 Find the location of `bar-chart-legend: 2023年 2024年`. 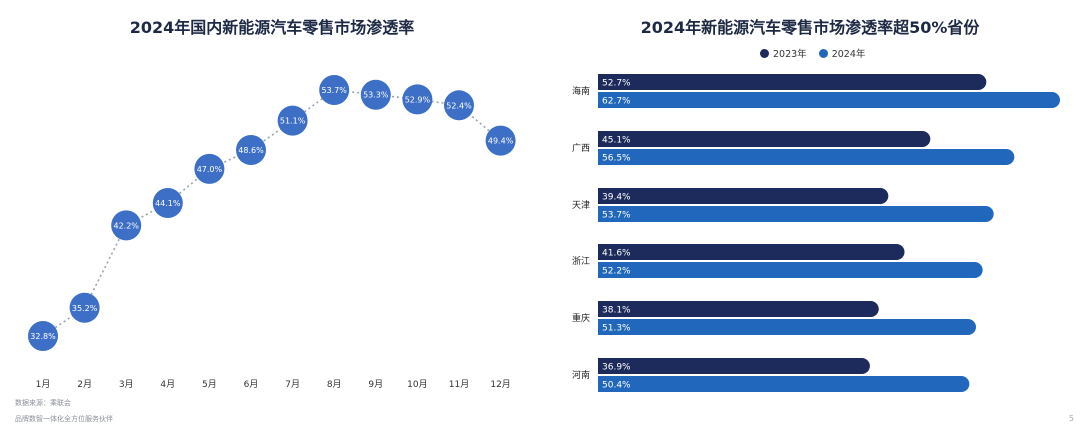

bar-chart-legend: 2023年 2024年 is located at coordinates (812, 53).